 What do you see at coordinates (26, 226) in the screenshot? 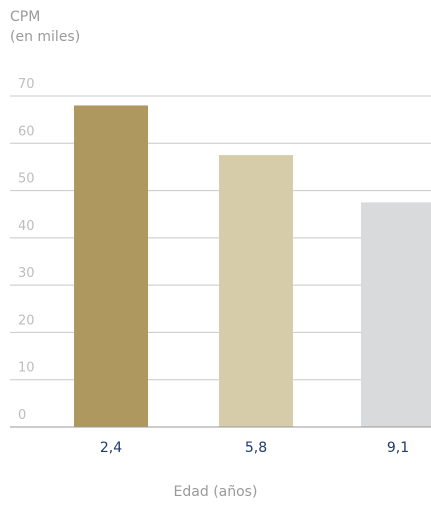
I see `y-tick-label: 40` at bounding box center [26, 226].